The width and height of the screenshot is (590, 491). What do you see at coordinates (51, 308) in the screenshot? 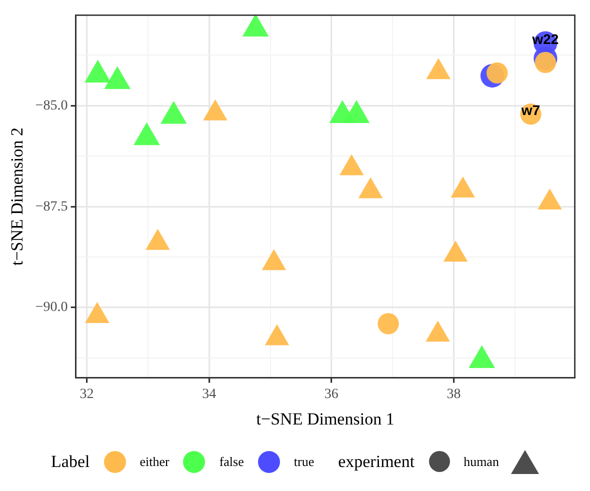
I see `y-tick-label: −90.0` at bounding box center [51, 308].